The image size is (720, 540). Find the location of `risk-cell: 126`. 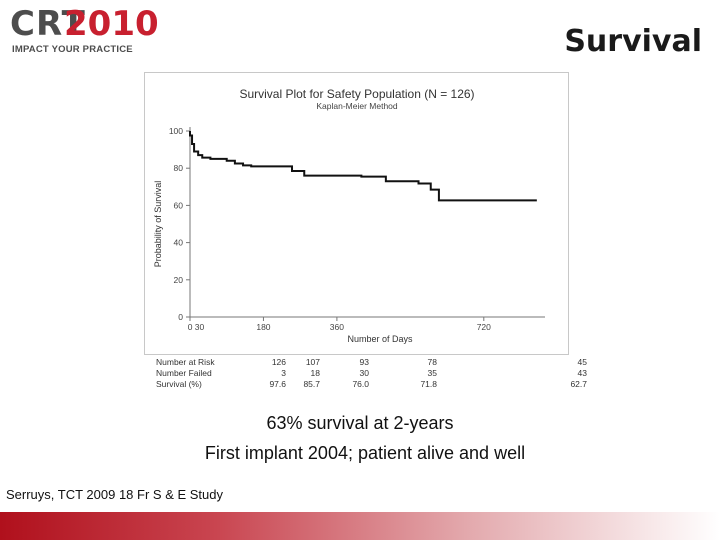

risk-cell: 126 is located at coordinates (278, 362).